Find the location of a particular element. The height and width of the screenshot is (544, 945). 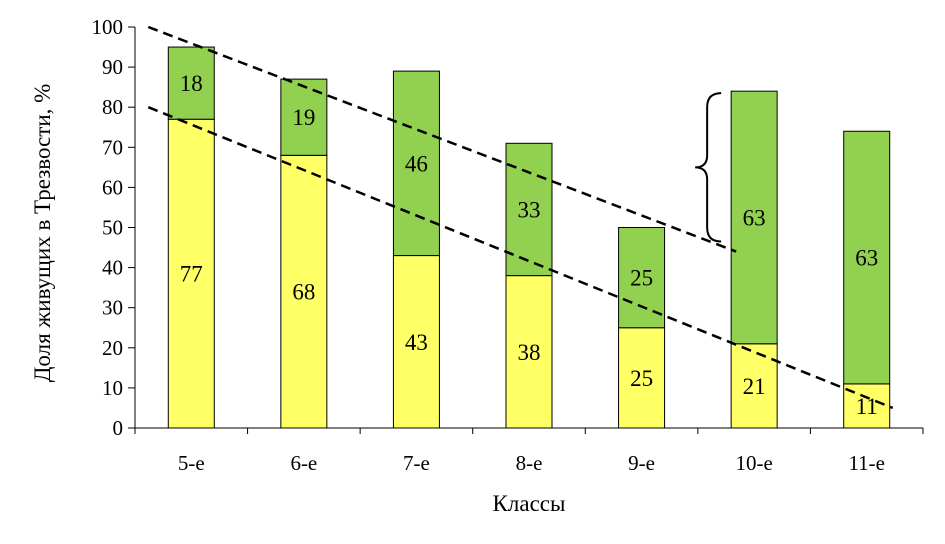

bar-value-label: 21 is located at coordinates (754, 386).